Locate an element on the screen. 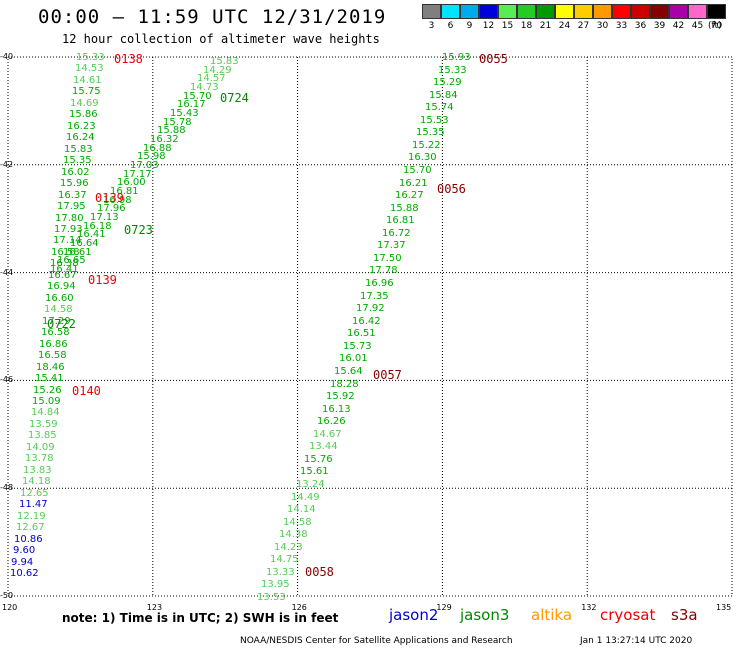 The width and height of the screenshot is (740, 650). wave-height-value: 15.86 is located at coordinates (83, 114).